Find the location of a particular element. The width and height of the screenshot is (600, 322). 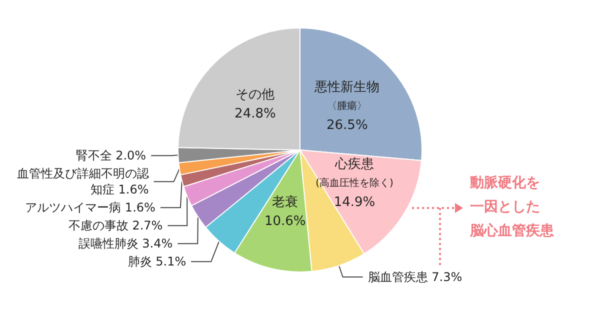

slice-label: その他 is located at coordinates (255, 94).